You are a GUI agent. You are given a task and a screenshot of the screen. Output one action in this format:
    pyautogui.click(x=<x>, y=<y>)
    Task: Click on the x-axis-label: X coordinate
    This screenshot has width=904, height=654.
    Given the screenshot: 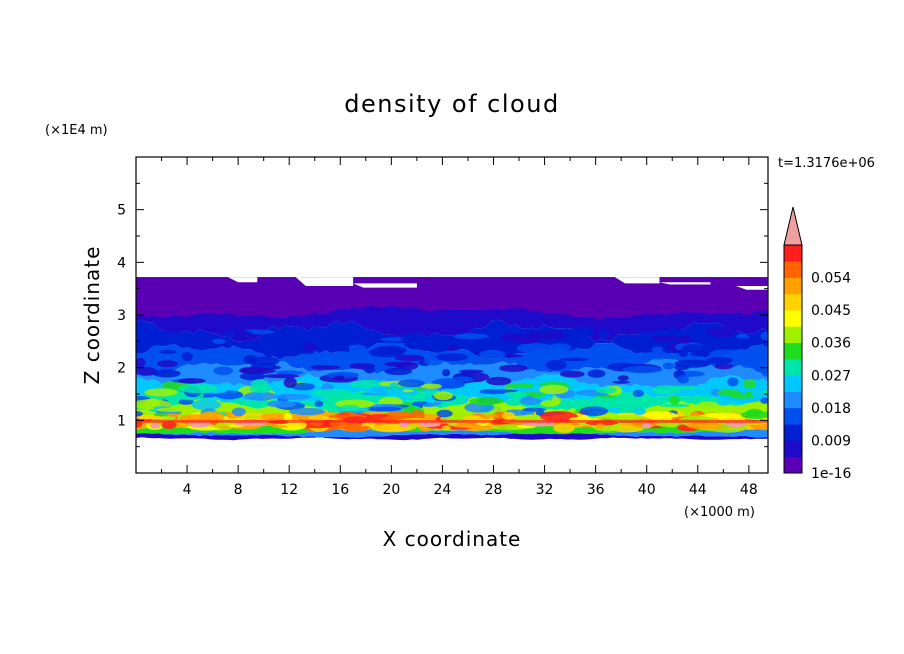 What is the action you would take?
    pyautogui.click(x=452, y=539)
    